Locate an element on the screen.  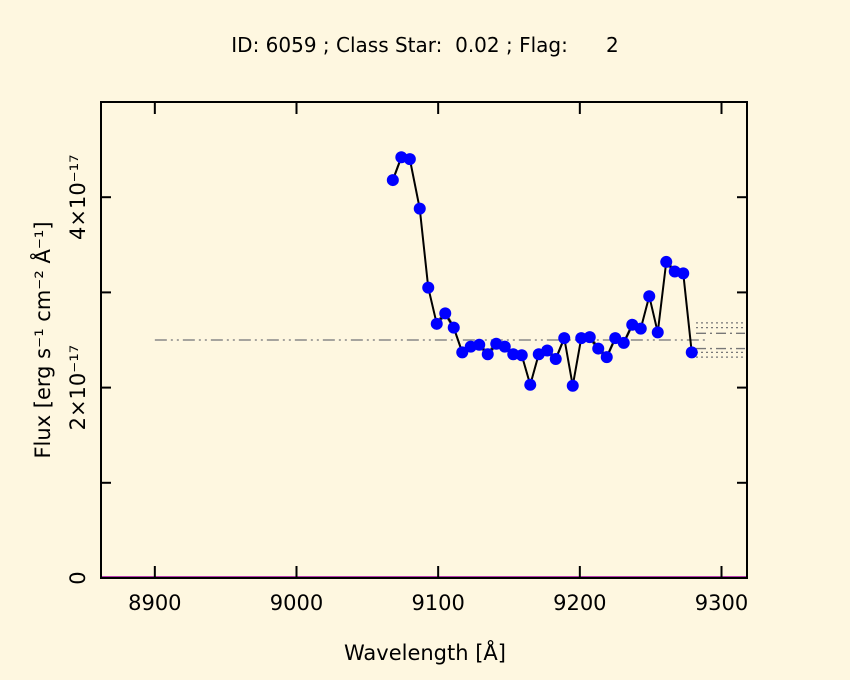
chart-title: ID: 6059 ; Class Star: 0.02 ; Flag: 2 is located at coordinates (424, 45).